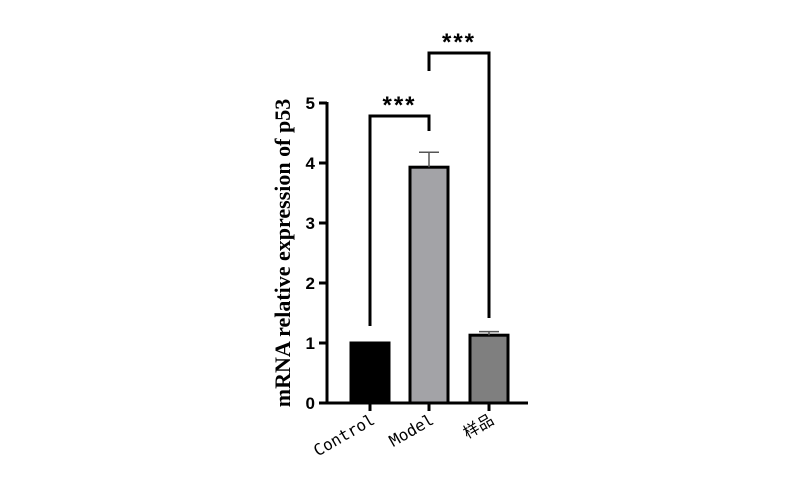 The image size is (800, 500). What do you see at coordinates (310, 223) in the screenshot?
I see `y-tick-label: 3` at bounding box center [310, 223].